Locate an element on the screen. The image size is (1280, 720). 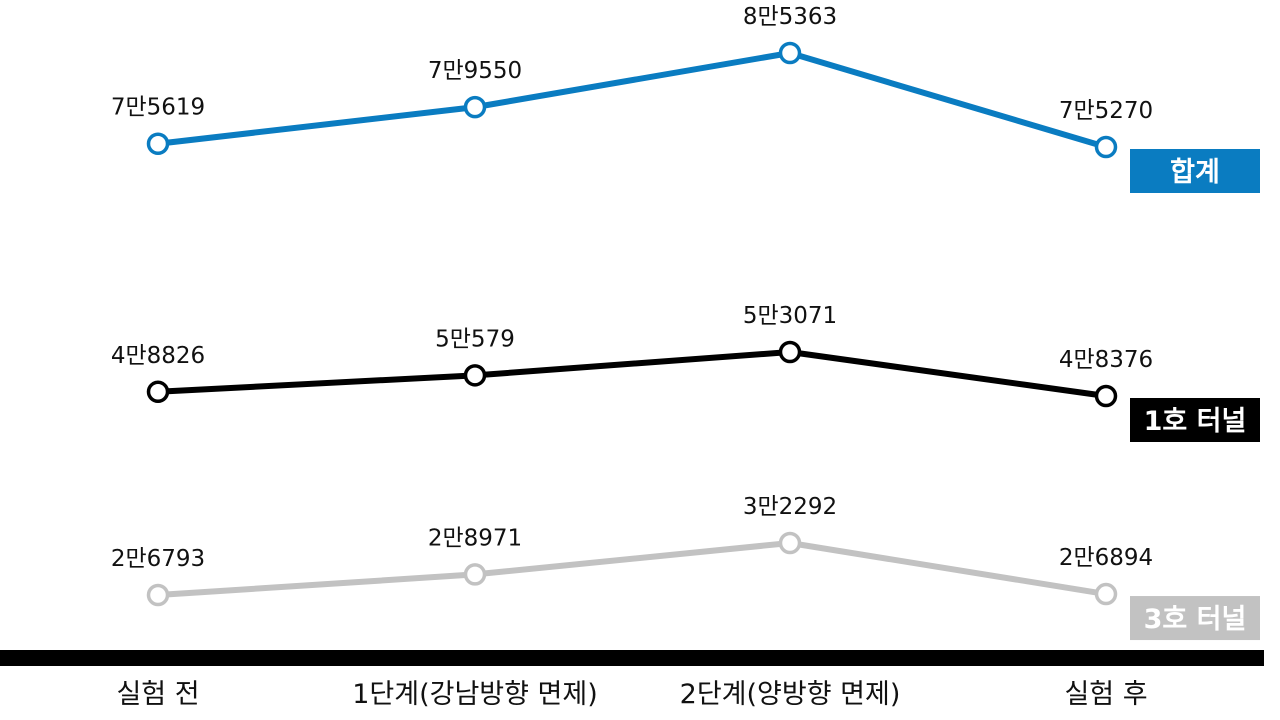
x-tick-label: 1단계(강남방향 면제) is located at coordinates (475, 694).